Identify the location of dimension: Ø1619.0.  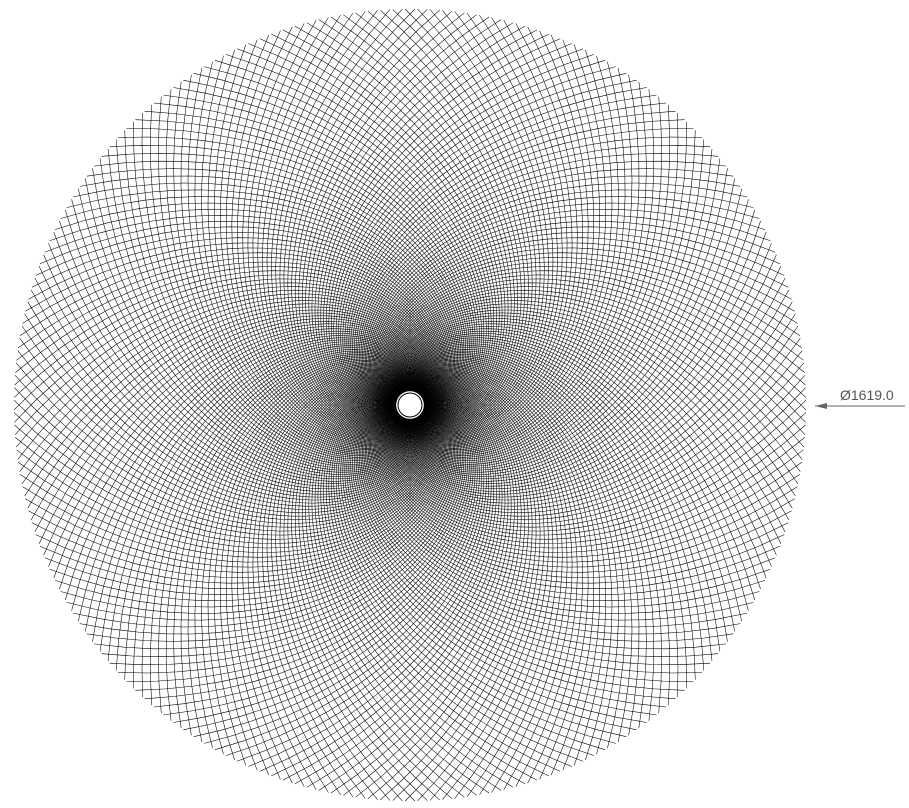
(860, 398).